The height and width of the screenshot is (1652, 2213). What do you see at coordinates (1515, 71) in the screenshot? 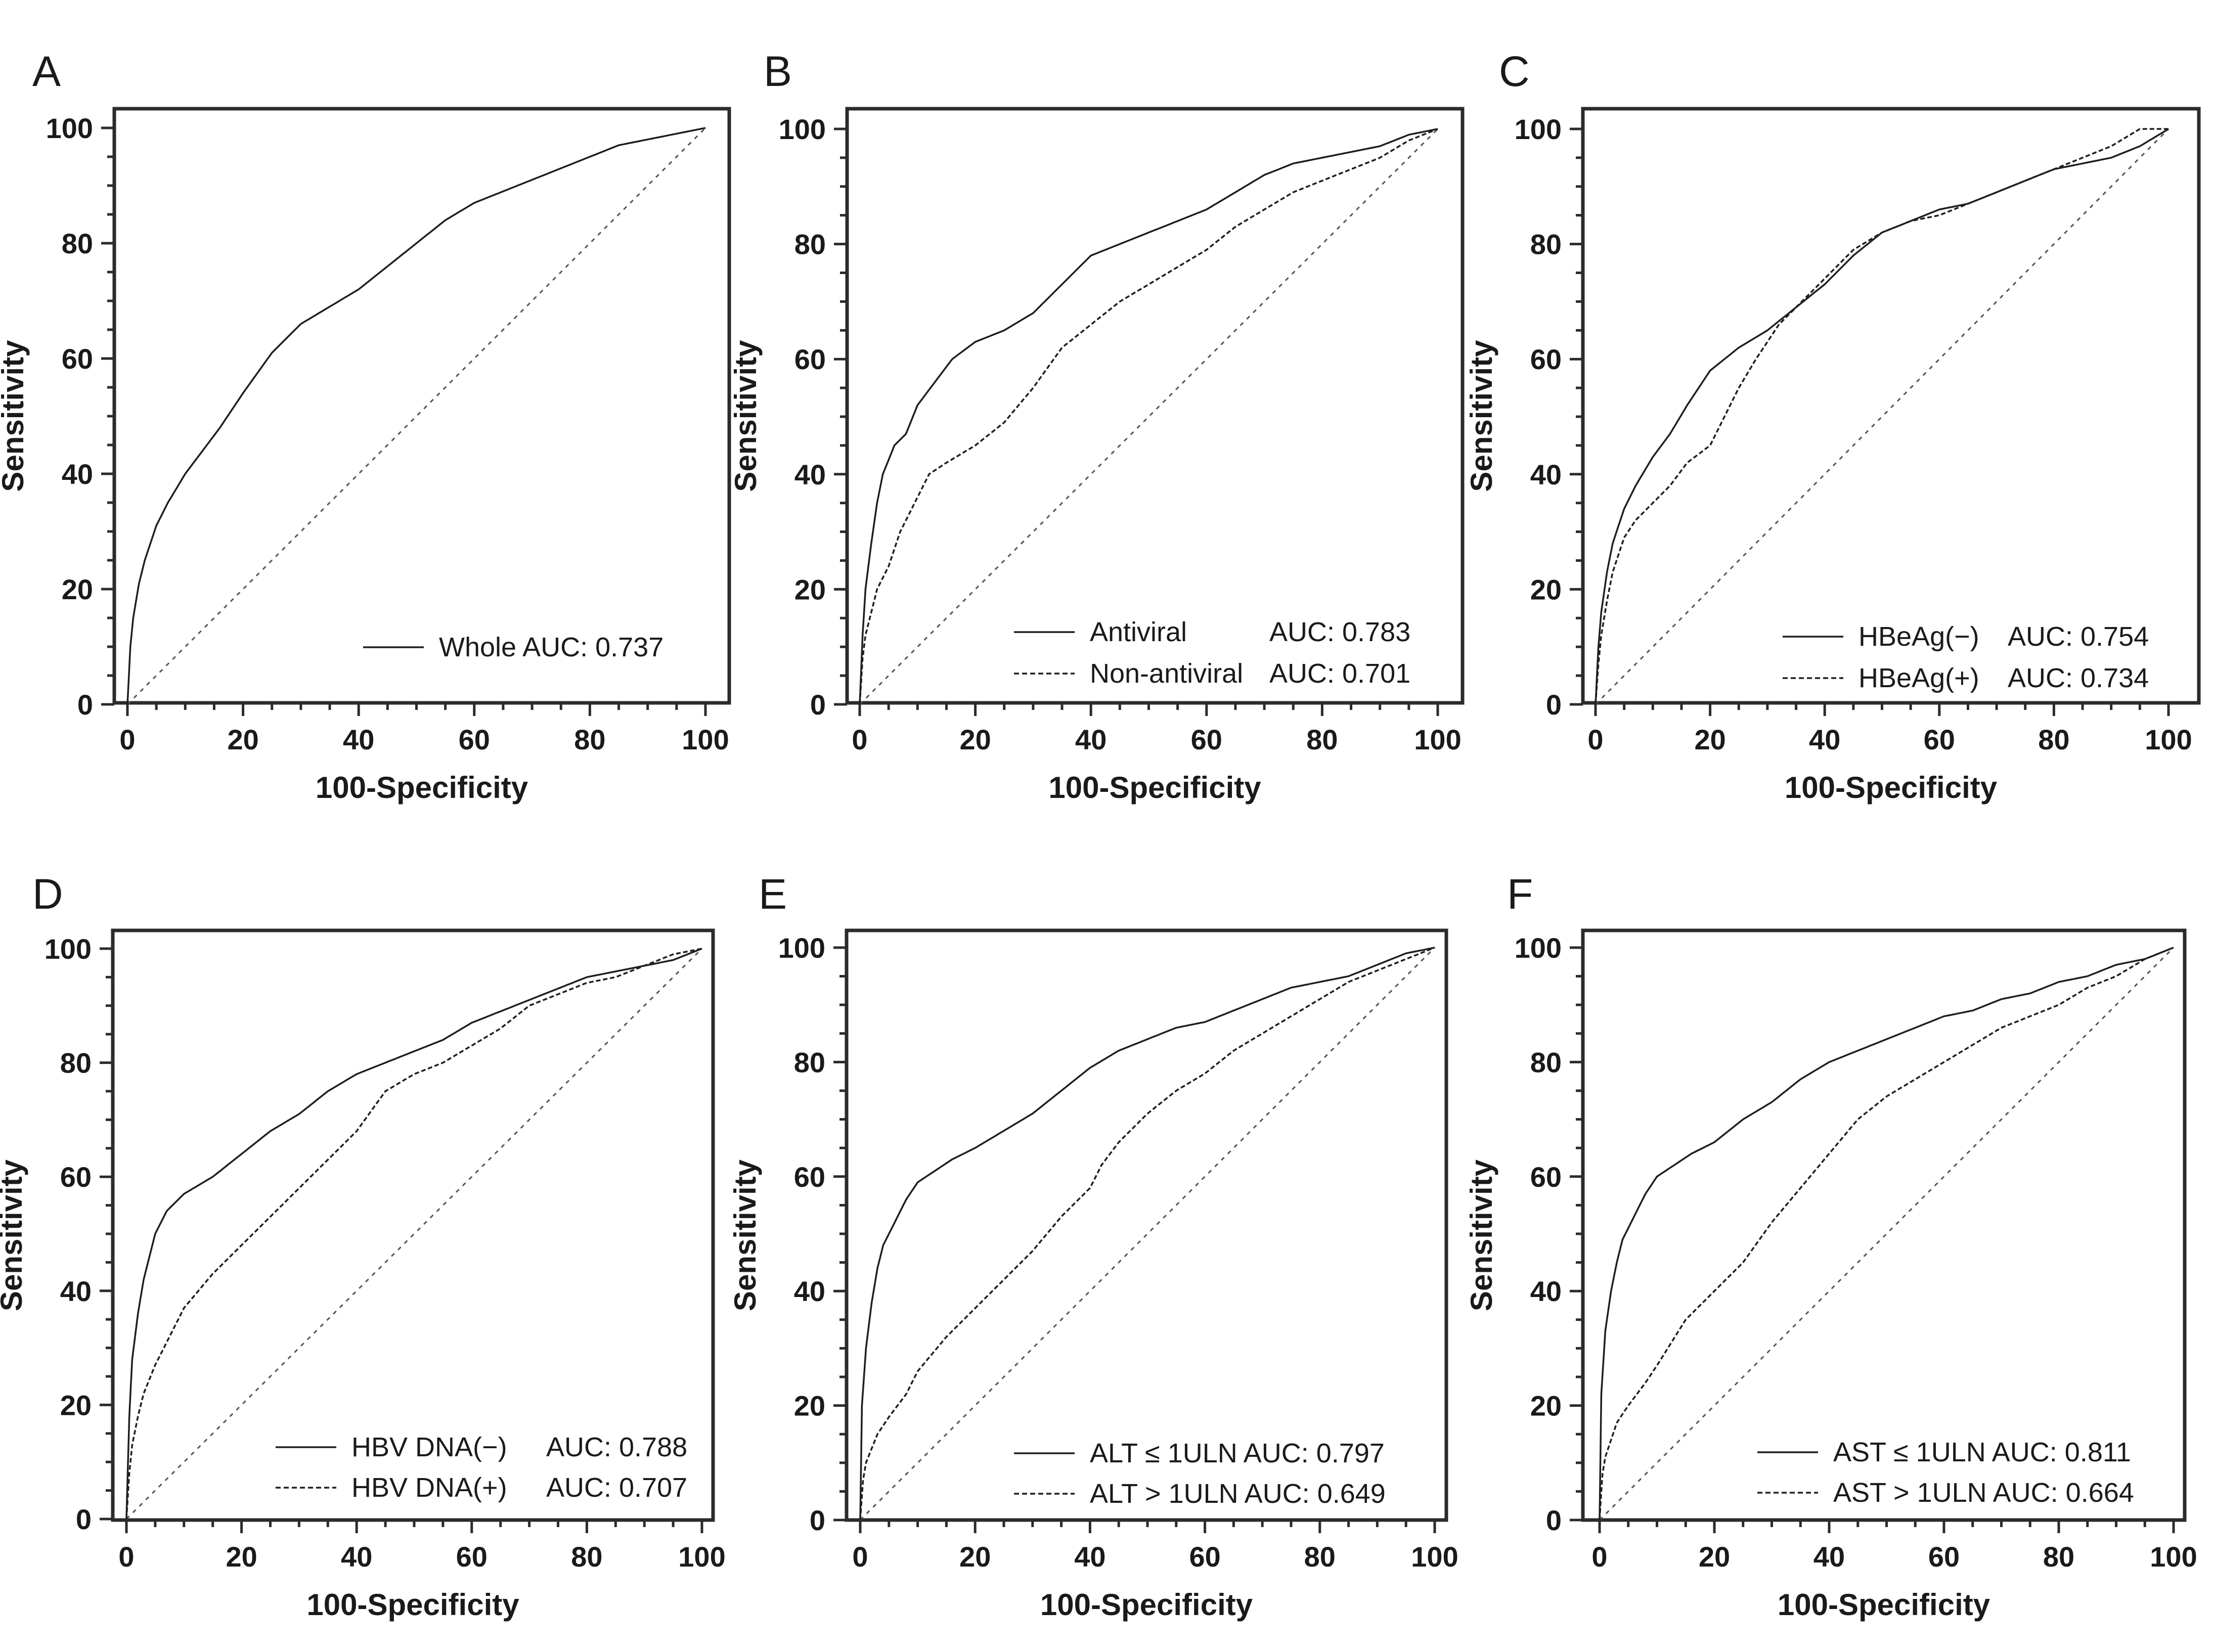
I see `panel-letter: C` at bounding box center [1515, 71].